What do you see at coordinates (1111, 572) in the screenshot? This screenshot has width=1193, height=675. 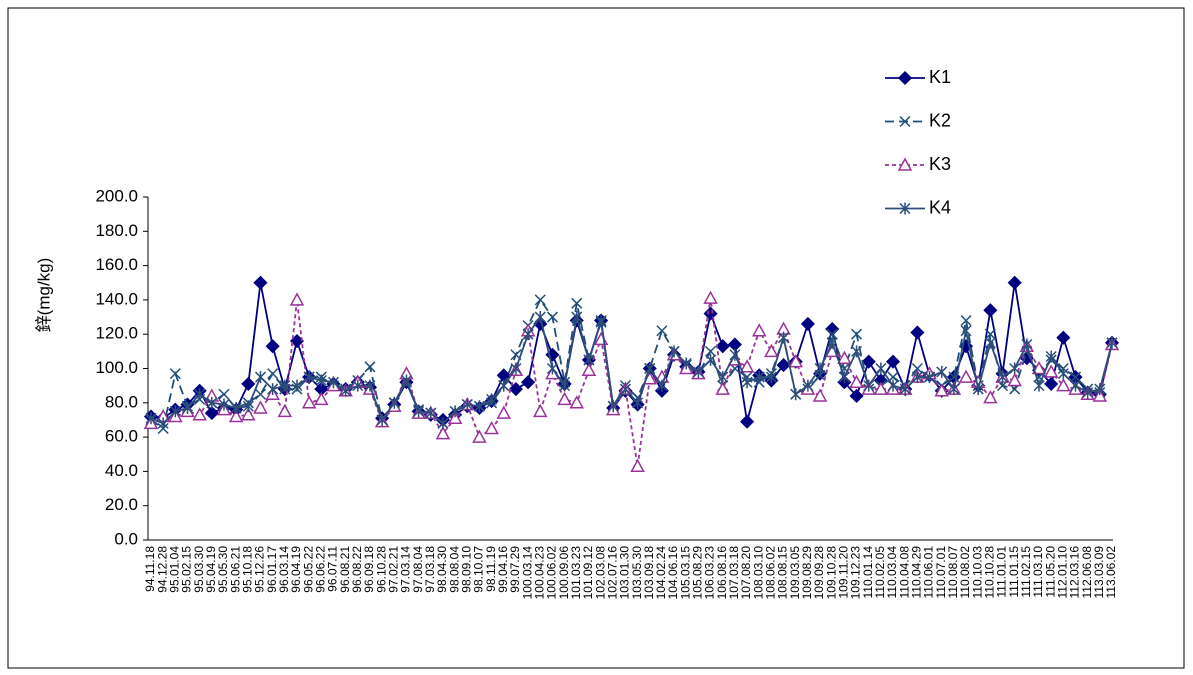 I see `x-tick-label: 113.06.02` at bounding box center [1111, 572].